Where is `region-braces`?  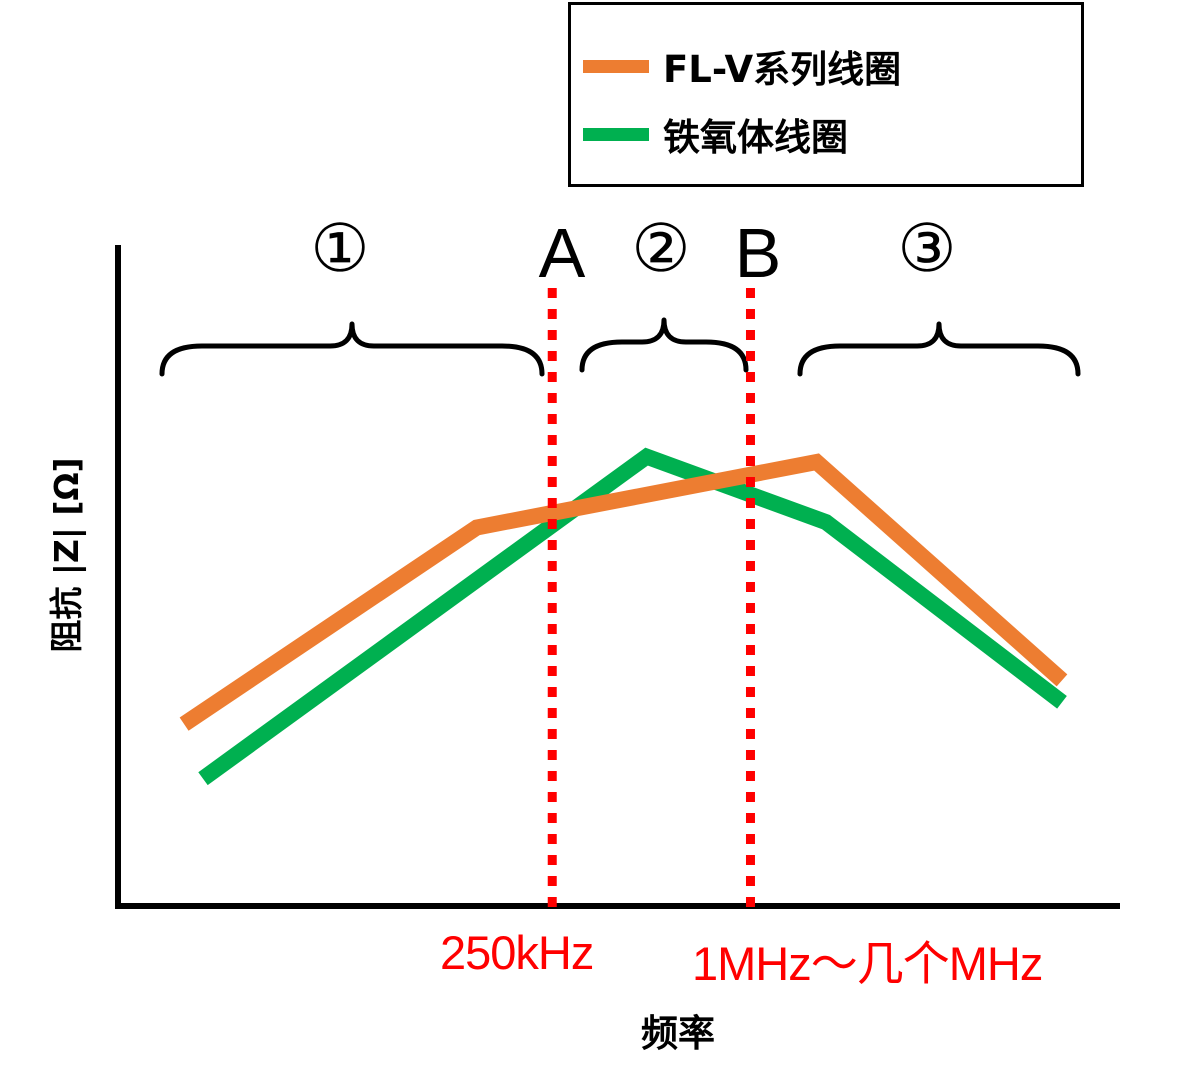
region-braces is located at coordinates (620, 347).